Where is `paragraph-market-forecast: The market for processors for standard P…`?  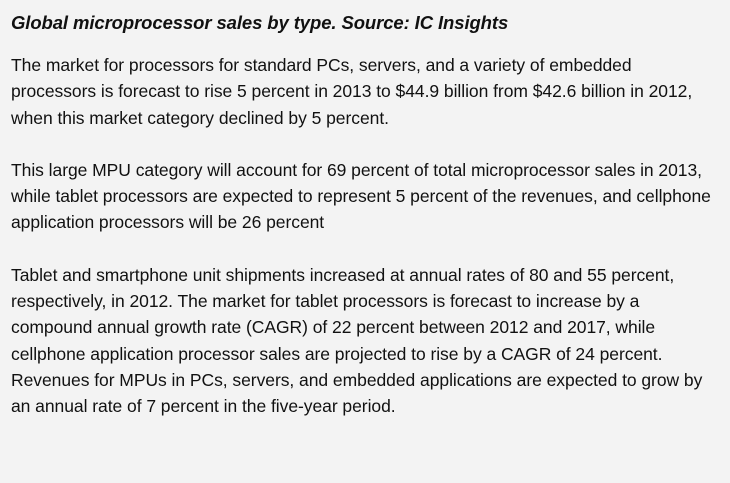
paragraph-market-forecast: The market for processors for standard P… is located at coordinates (352, 91).